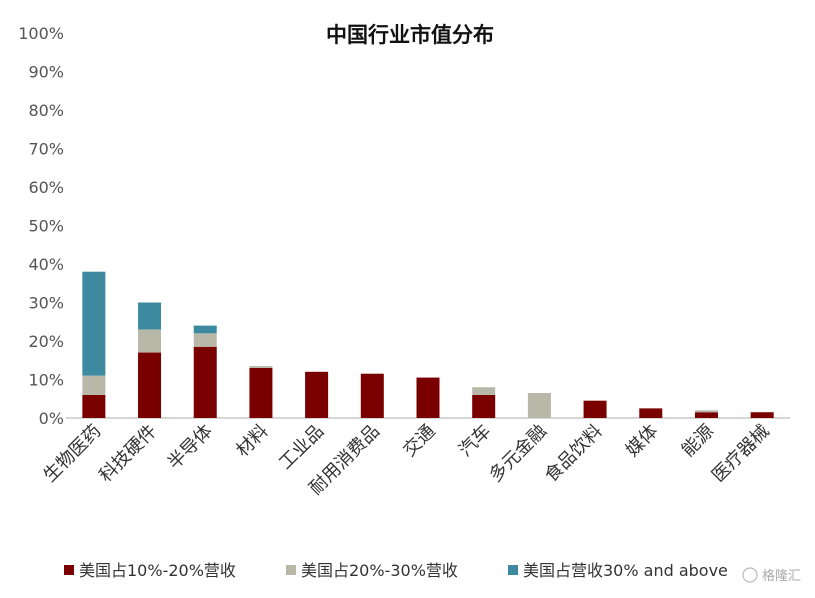 The image size is (815, 598). I want to click on legend-item: 美国占10%-20%营收, so click(150, 570).